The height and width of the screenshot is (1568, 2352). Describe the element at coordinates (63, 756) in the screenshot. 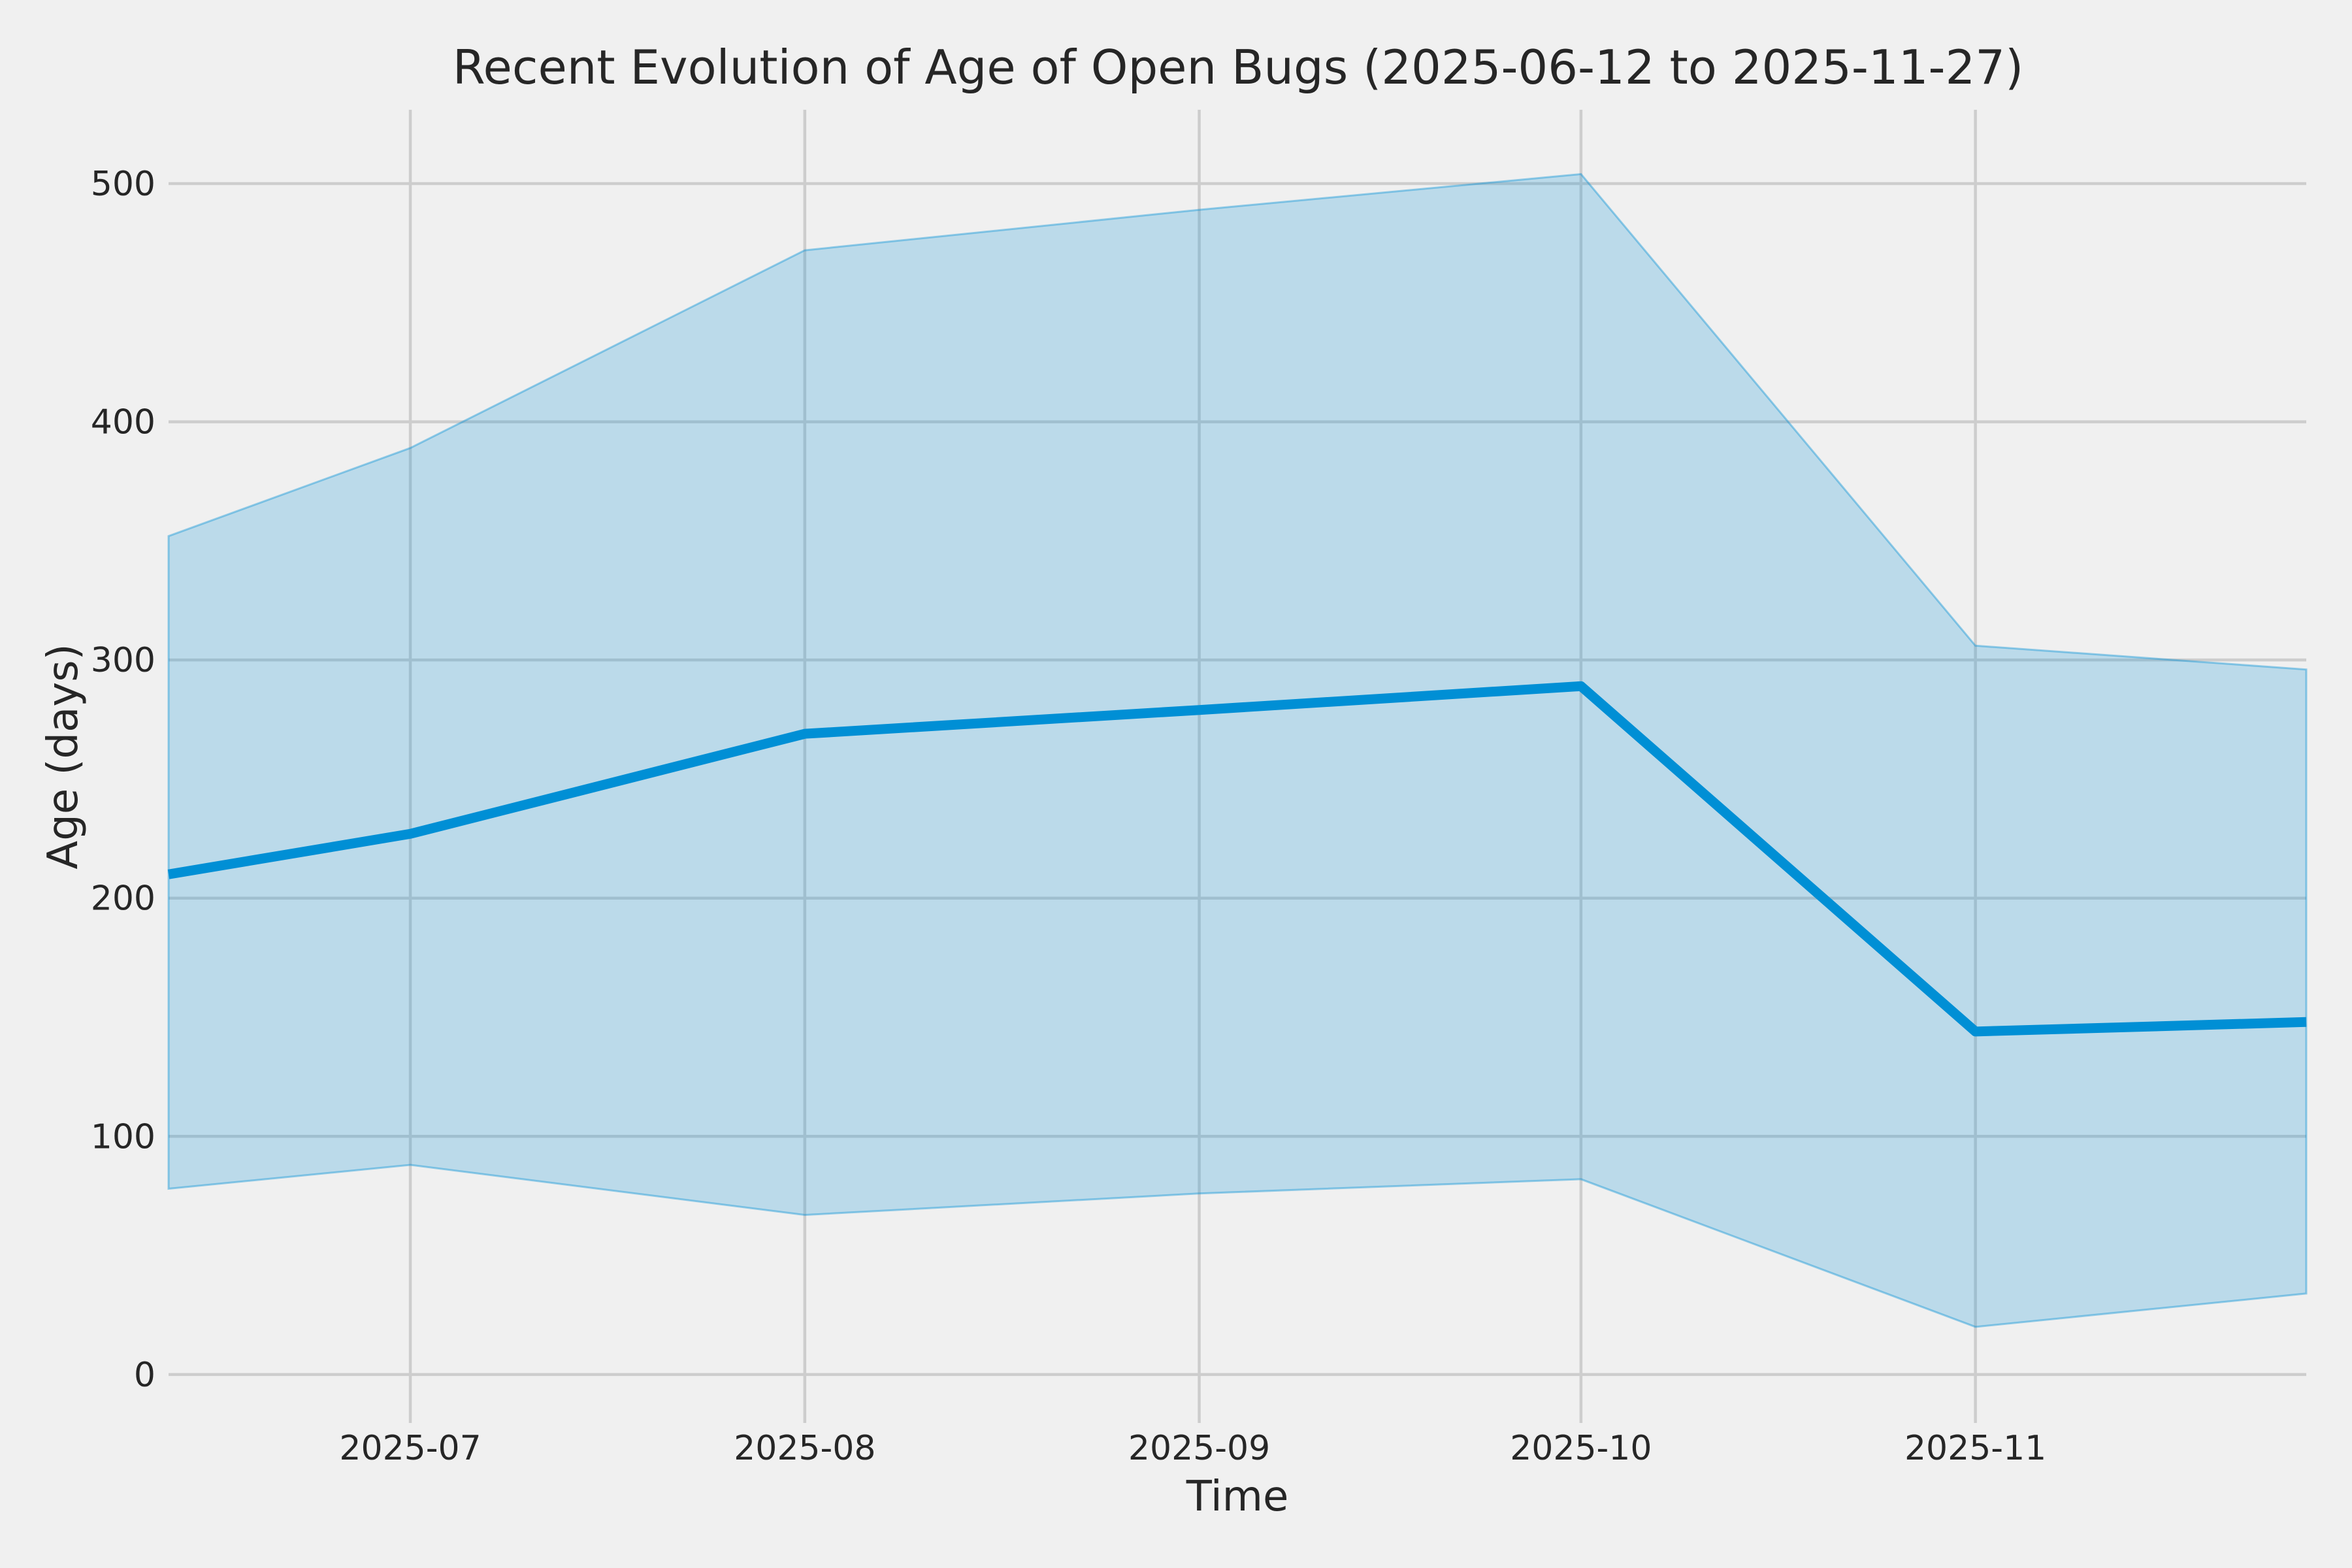

I see `y-axis-label: Age (days)` at that location.